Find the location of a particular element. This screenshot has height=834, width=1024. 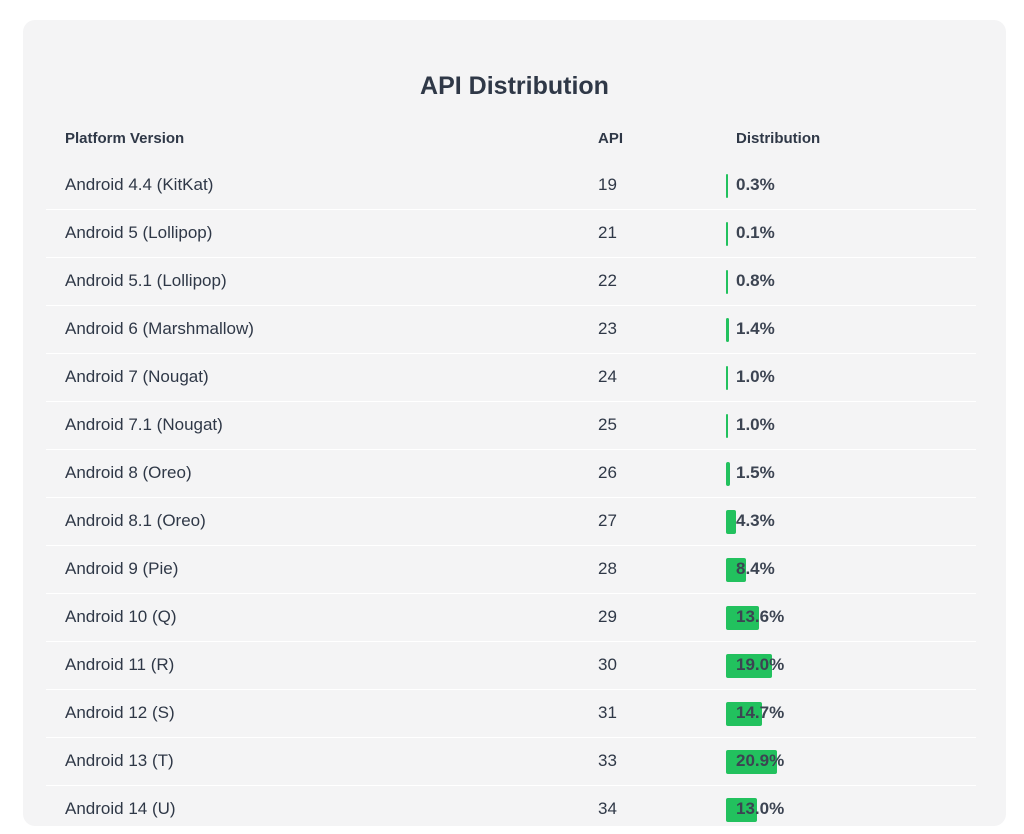

table-row: Android 7.1 (Nougat) 25 1.0% is located at coordinates (511, 426).